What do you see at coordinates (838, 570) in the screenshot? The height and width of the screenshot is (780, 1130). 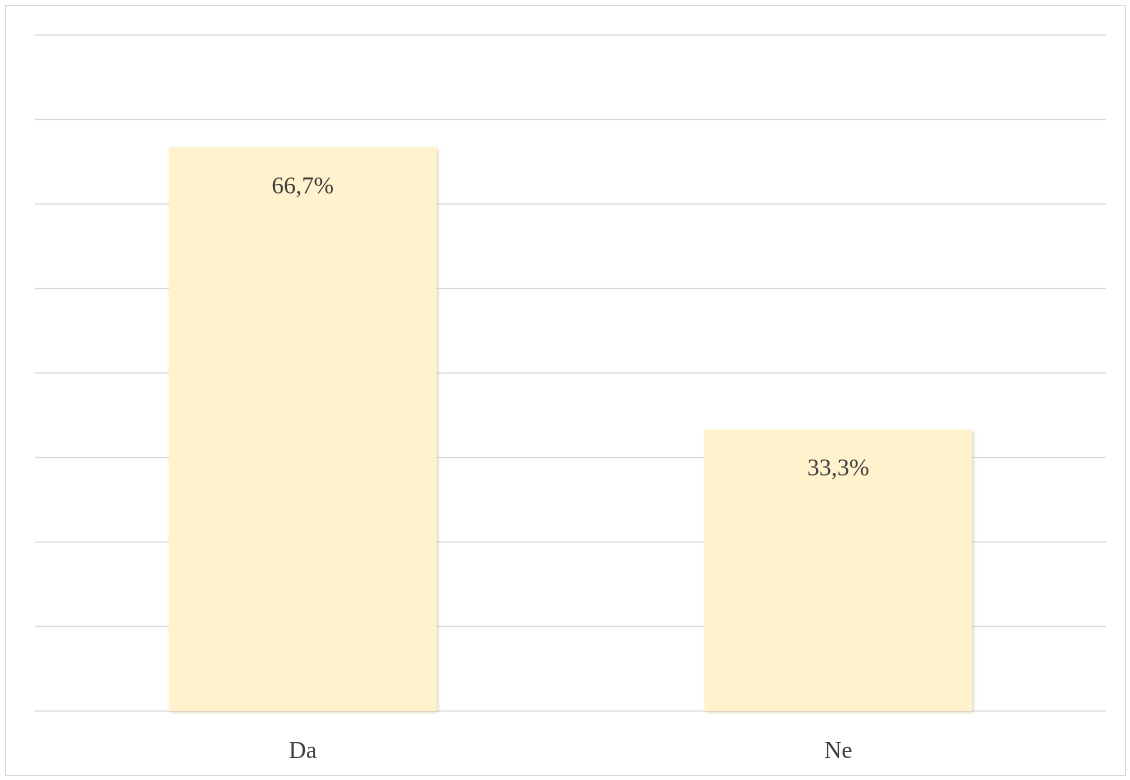 I see `bar-ne` at bounding box center [838, 570].